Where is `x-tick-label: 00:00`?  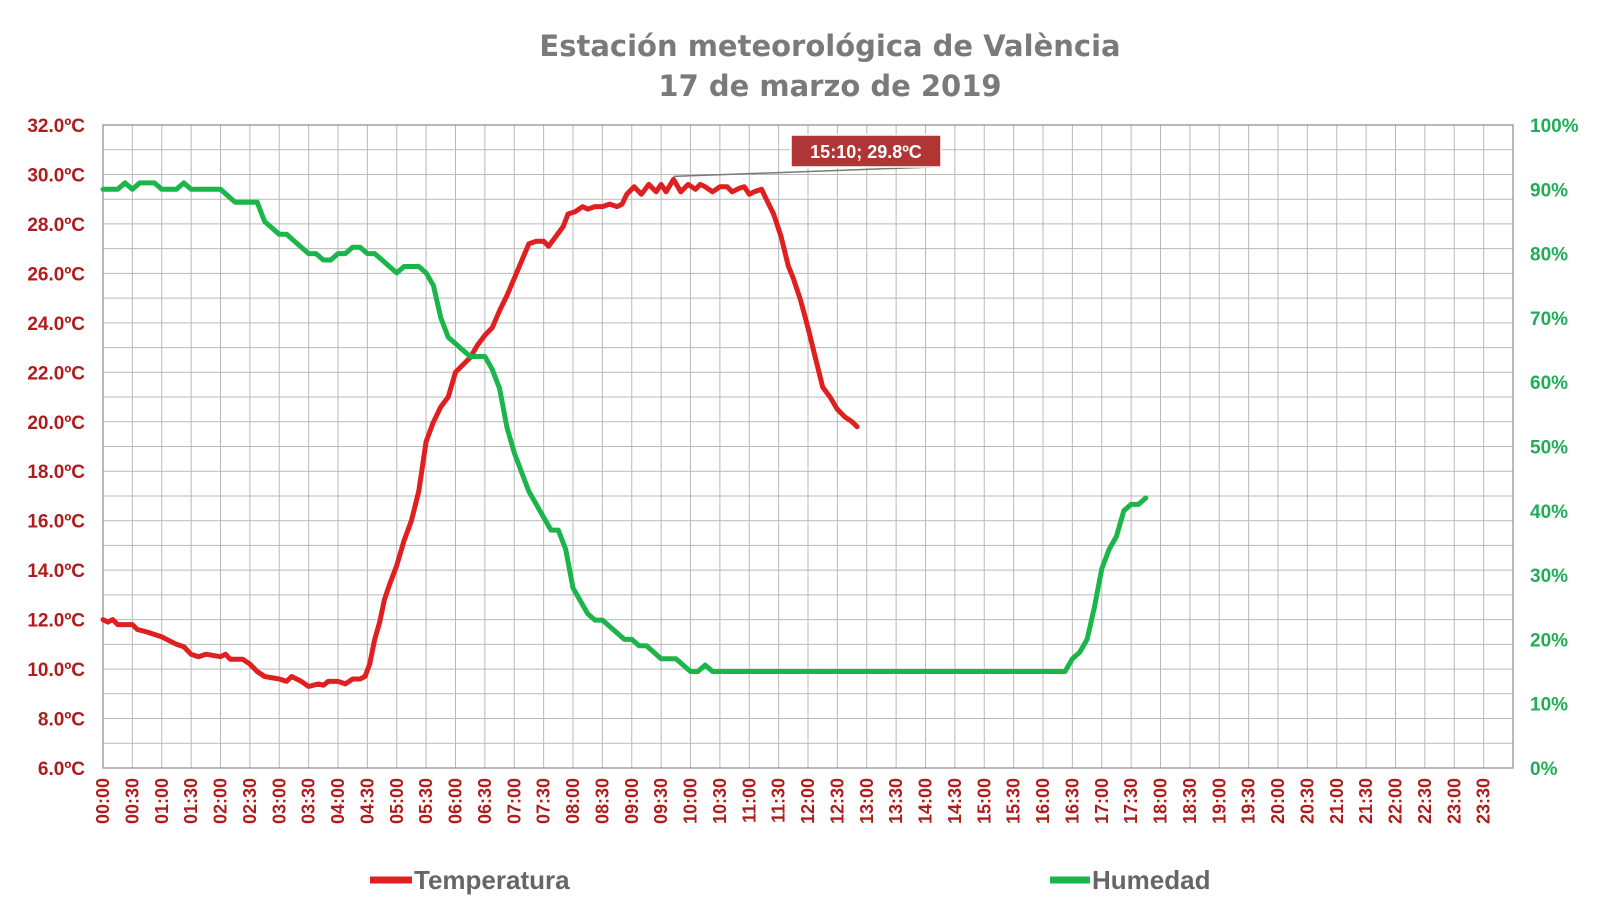
x-tick-label: 00:00 is located at coordinates (103, 801).